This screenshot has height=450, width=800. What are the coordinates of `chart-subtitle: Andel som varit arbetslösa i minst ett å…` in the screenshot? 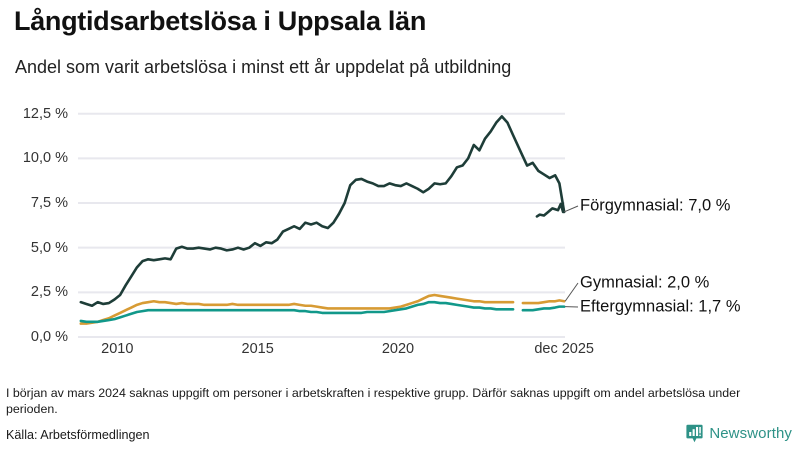 It's located at (263, 67).